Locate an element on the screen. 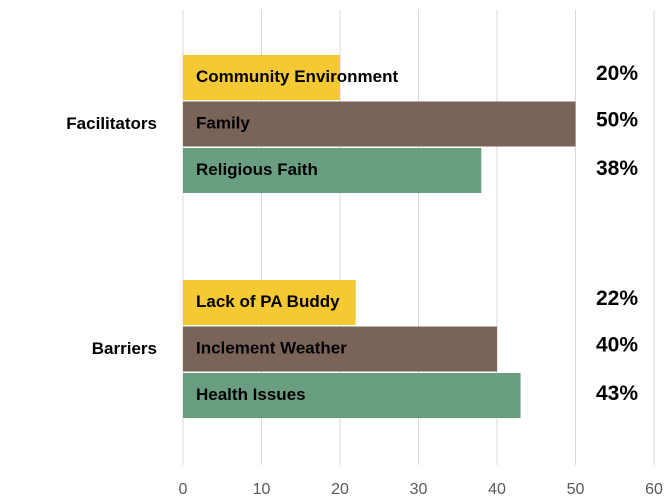 This screenshot has width=666, height=500. bar-label: Inclement Weather is located at coordinates (271, 347).